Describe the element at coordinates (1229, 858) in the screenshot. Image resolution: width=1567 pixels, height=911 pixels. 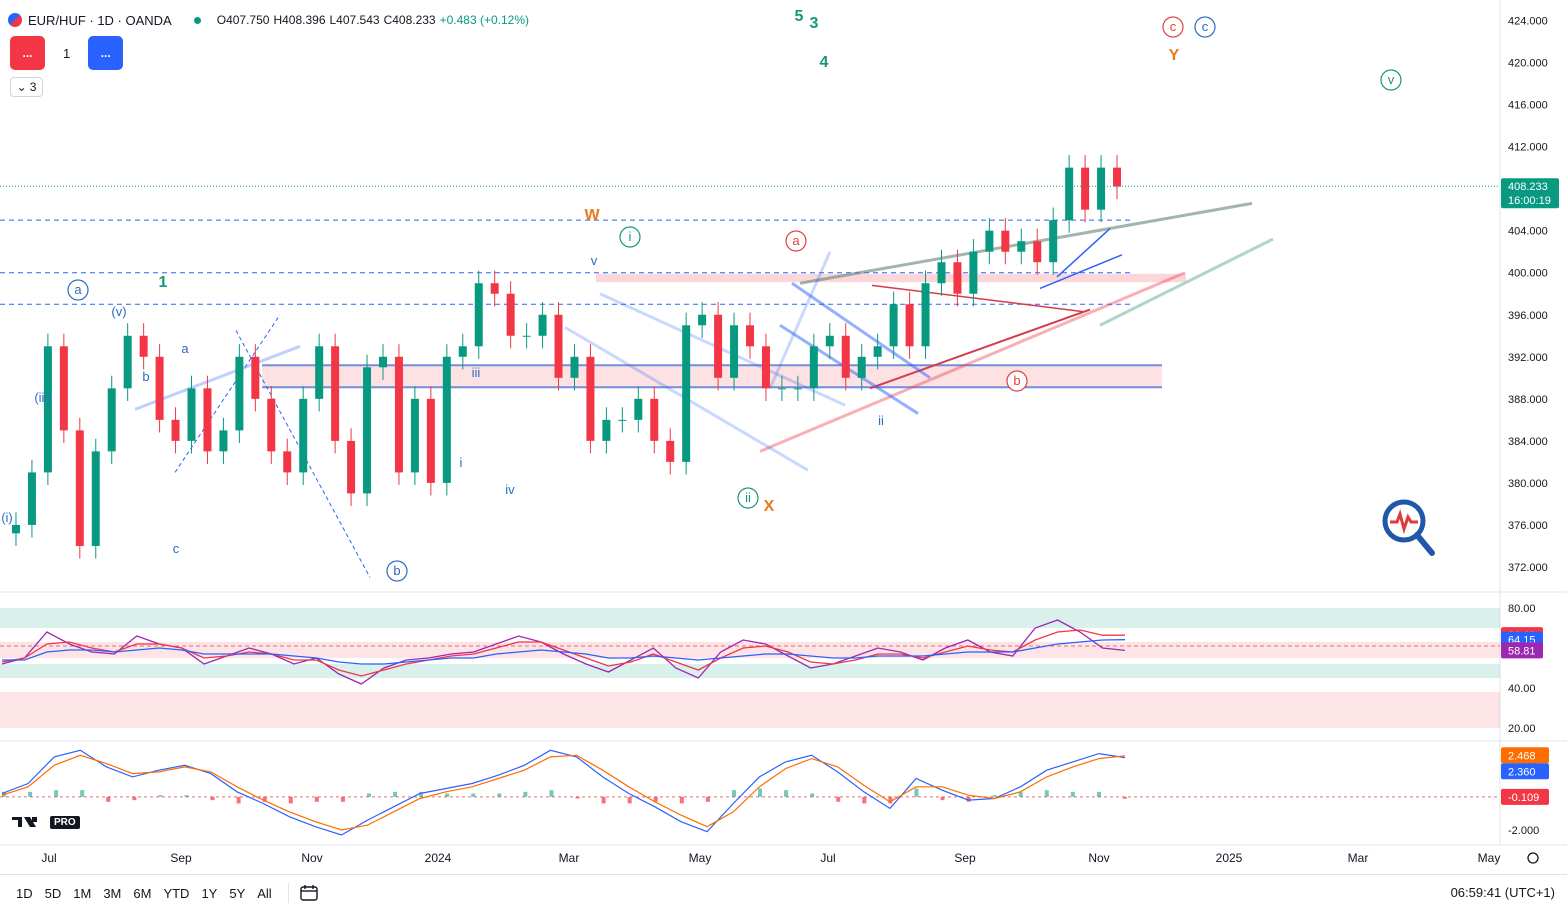
I see `time-tick-label: 2025` at that location.